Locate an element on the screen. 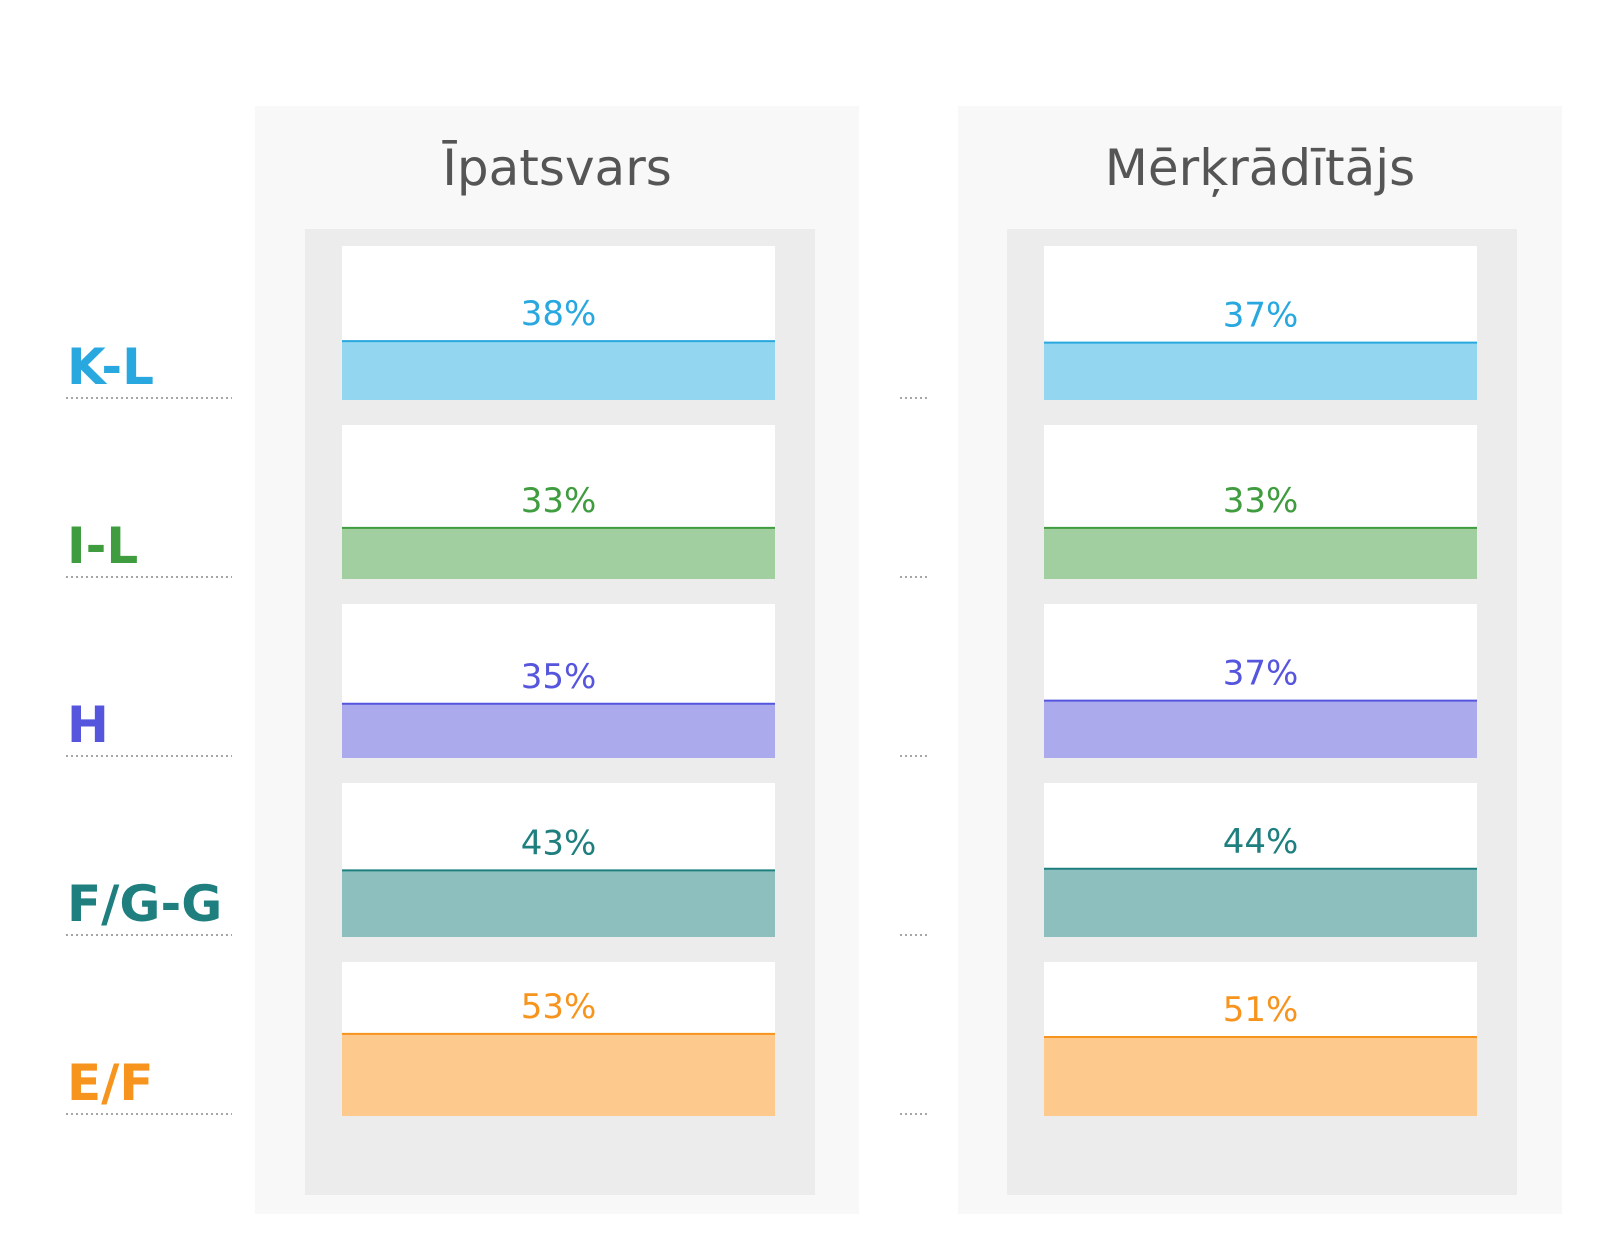 The height and width of the screenshot is (1260, 1600). row-label-k-l: K-L is located at coordinates (110, 367).